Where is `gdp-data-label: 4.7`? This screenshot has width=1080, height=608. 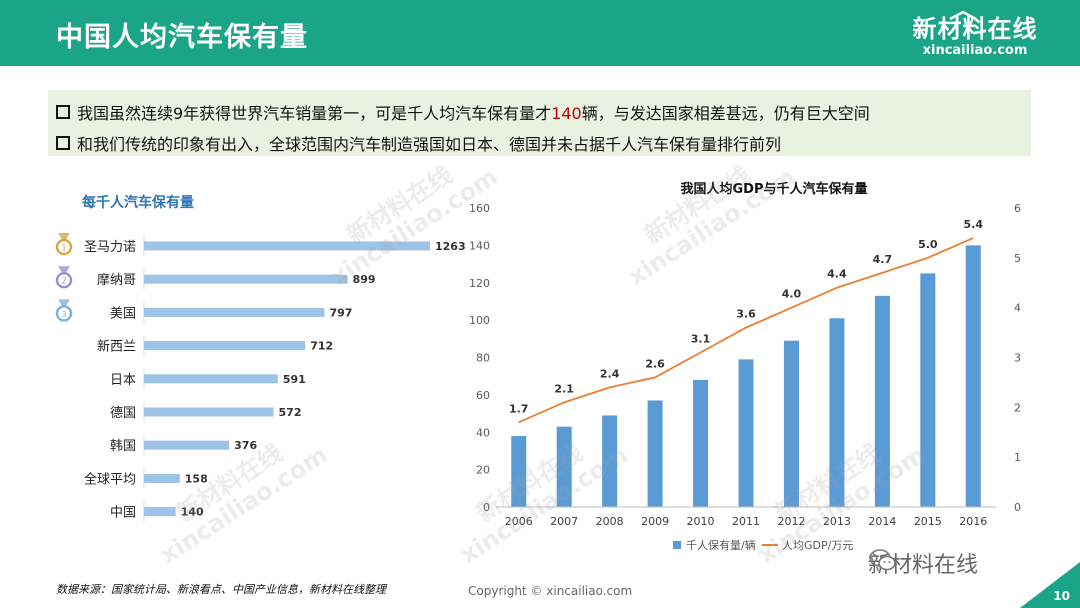 gdp-data-label: 4.7 is located at coordinates (883, 259).